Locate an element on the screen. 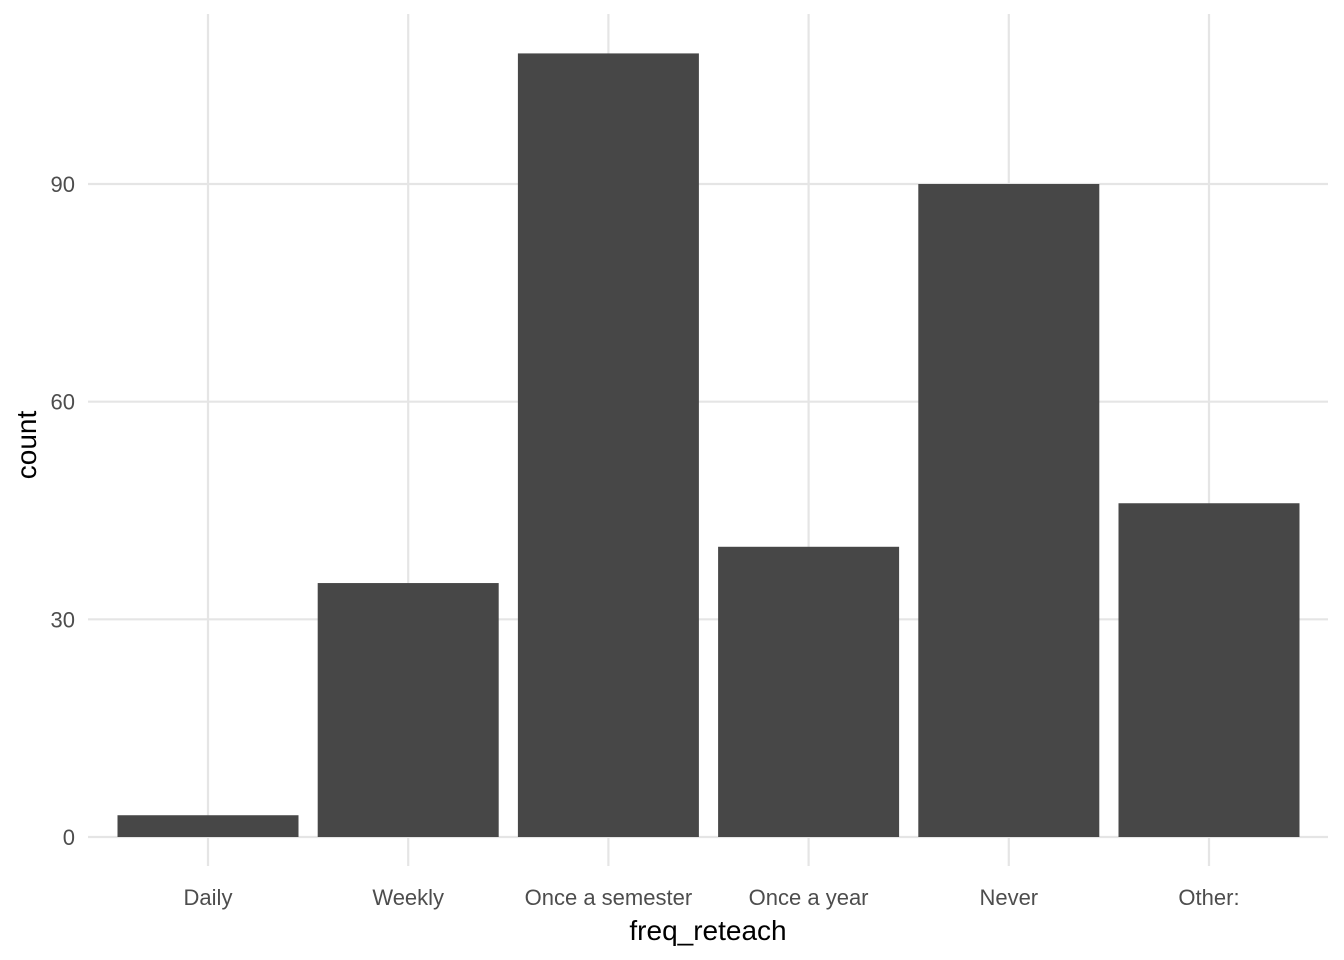 The width and height of the screenshot is (1344, 960). y-tick-label: 30 is located at coordinates (63, 619).